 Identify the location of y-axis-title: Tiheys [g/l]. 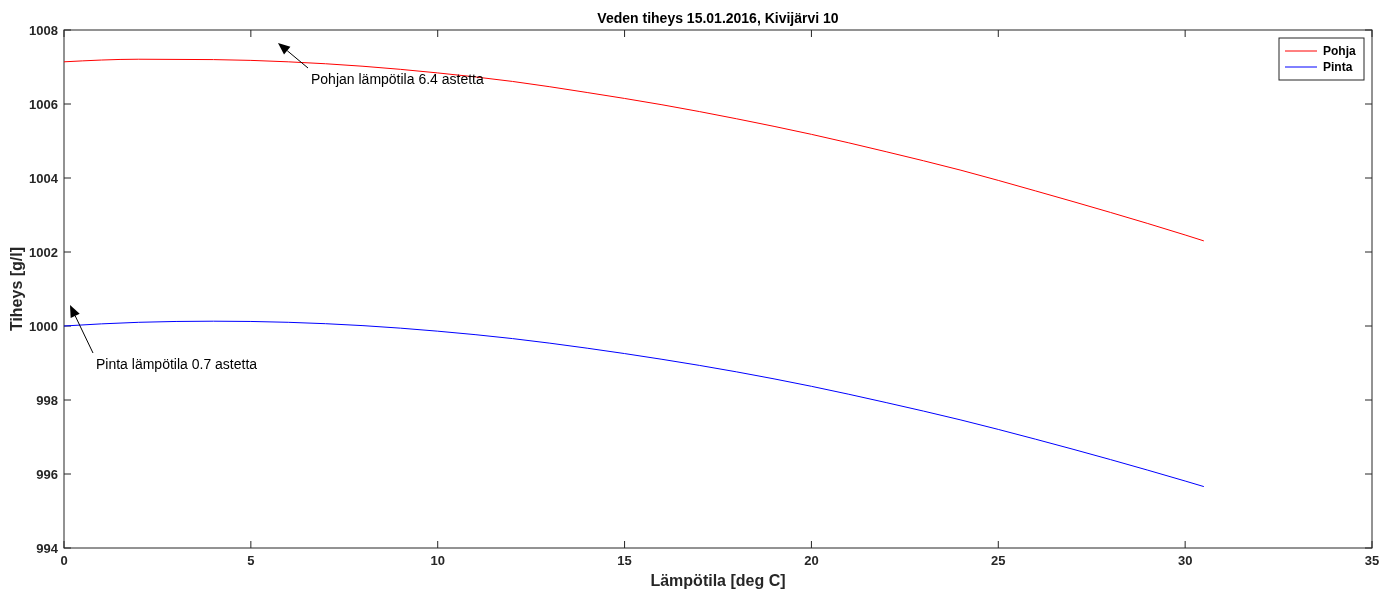
(16, 289).